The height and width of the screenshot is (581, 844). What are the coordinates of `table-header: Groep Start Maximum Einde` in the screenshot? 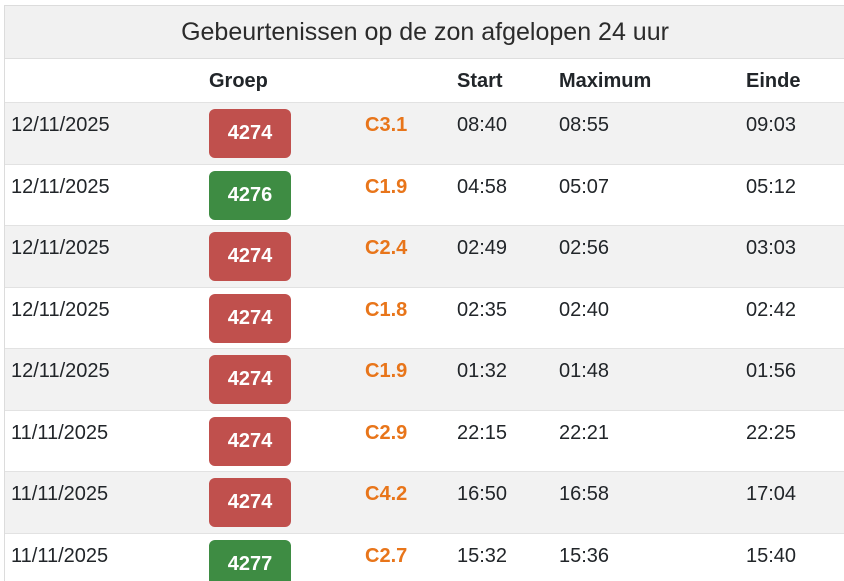 It's located at (424, 81).